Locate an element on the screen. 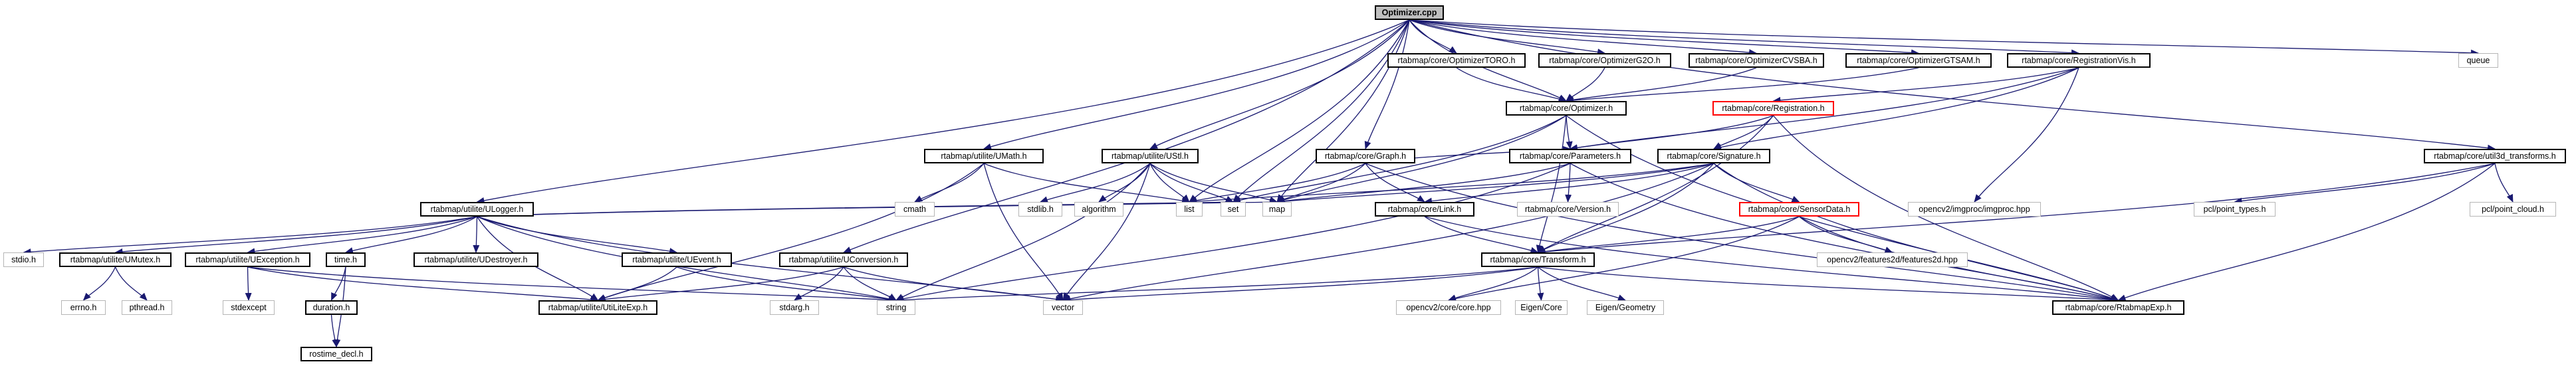  node-util3d-transforms-h: rtabmap/core/util3d_transforms.h is located at coordinates (2495, 156).